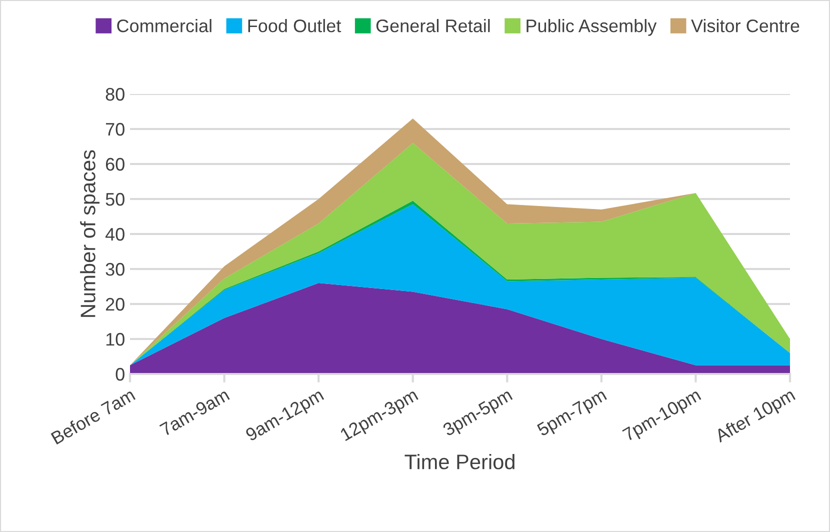 This screenshot has height=532, width=830. I want to click on legend-label: General Retail, so click(433, 25).